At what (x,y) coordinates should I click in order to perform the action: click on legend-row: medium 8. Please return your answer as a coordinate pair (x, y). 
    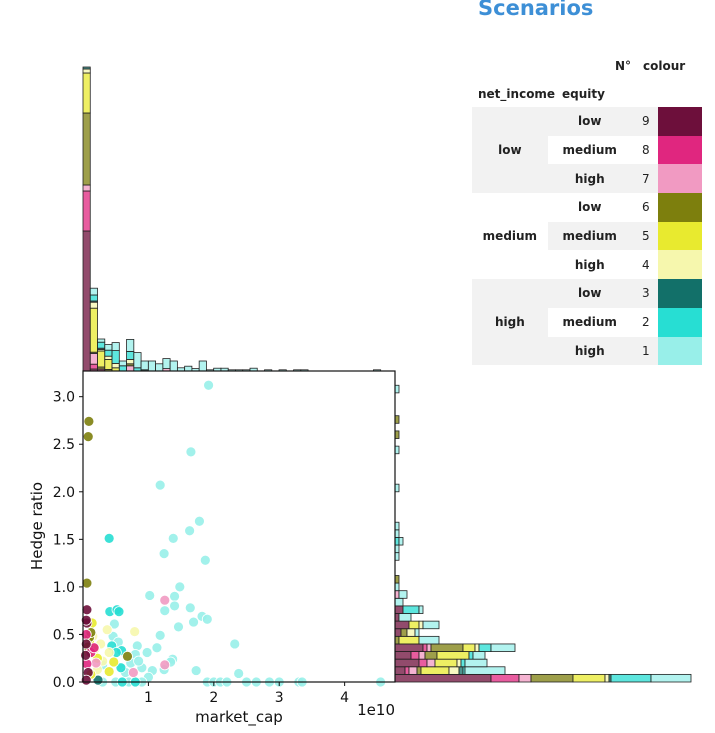
    Looking at the image, I should click on (587, 150).